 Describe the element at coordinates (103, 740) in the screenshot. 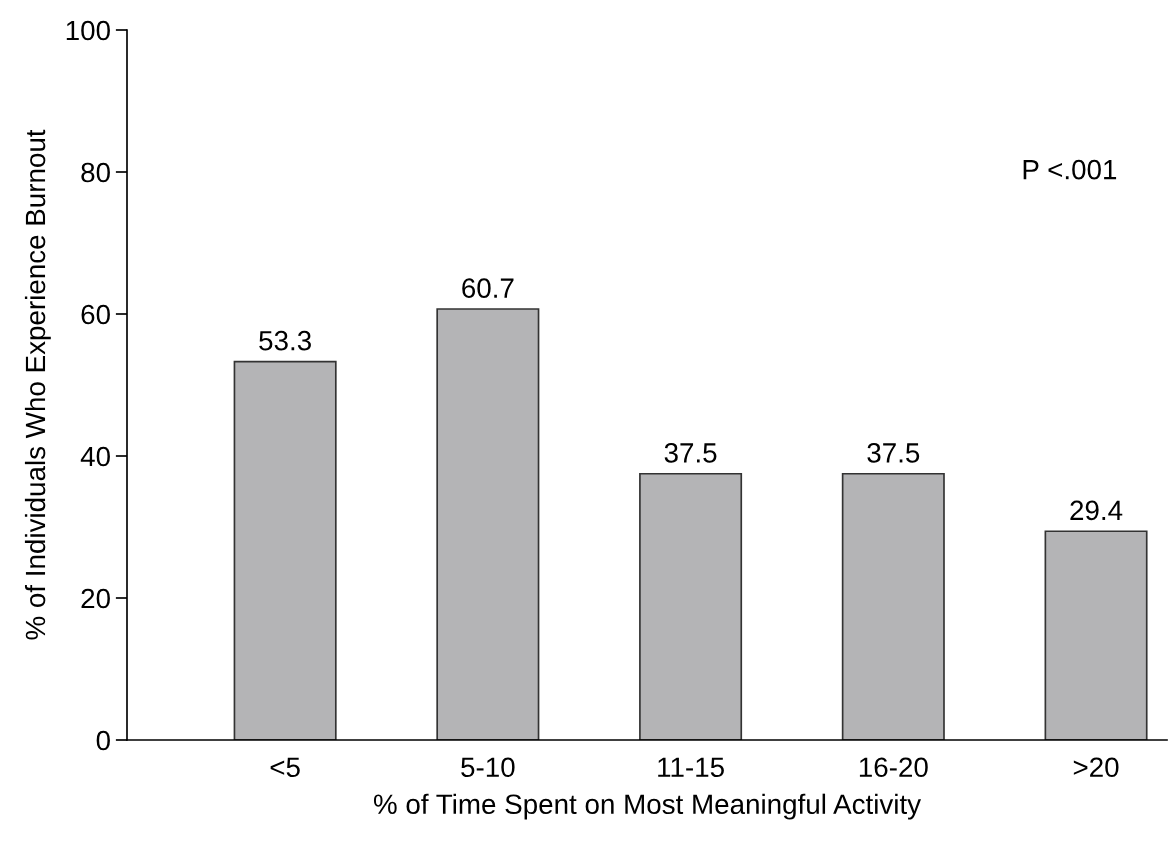

I see `y-tick-label: 0` at that location.